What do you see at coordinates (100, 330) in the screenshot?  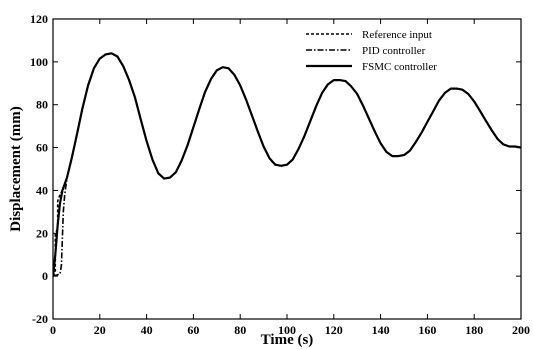 I see `x-tick-label: 20` at bounding box center [100, 330].